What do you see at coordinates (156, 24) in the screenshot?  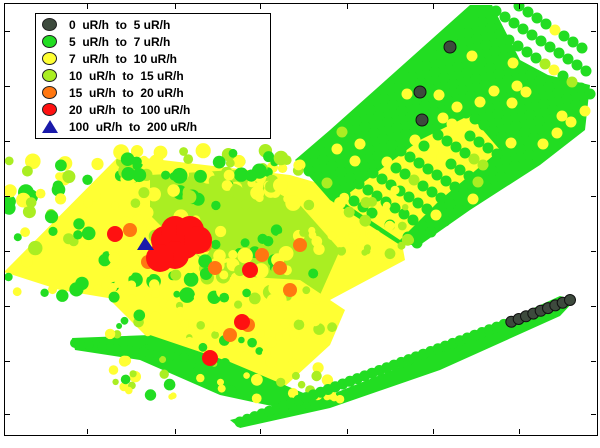 I see `legend-item: 0 uR/h to 5 uR/h` at bounding box center [156, 24].